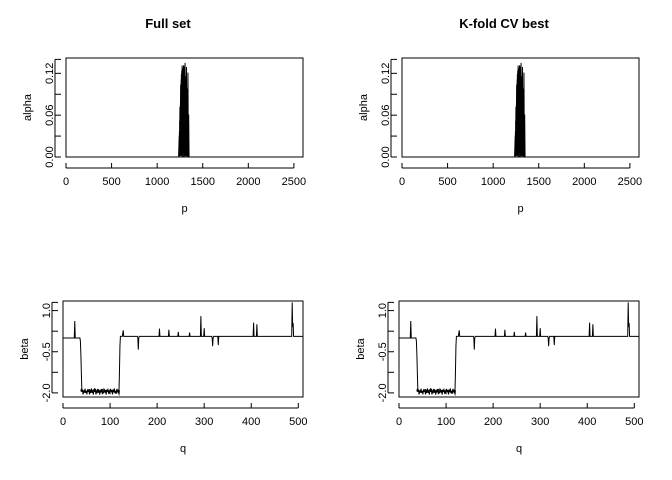 Image resolution: width=672 pixels, height=480 pixels. Describe the element at coordinates (504, 23) in the screenshot. I see `panel-title-top-right: K-fold CV best` at that location.